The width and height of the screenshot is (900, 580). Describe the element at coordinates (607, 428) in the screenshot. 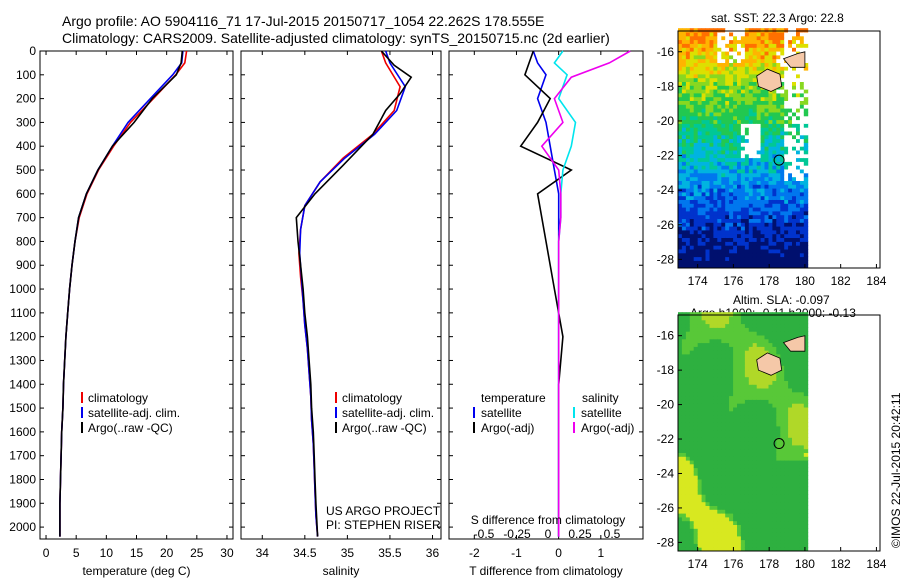

I see `legend-label: Argo(-adj)` at that location.